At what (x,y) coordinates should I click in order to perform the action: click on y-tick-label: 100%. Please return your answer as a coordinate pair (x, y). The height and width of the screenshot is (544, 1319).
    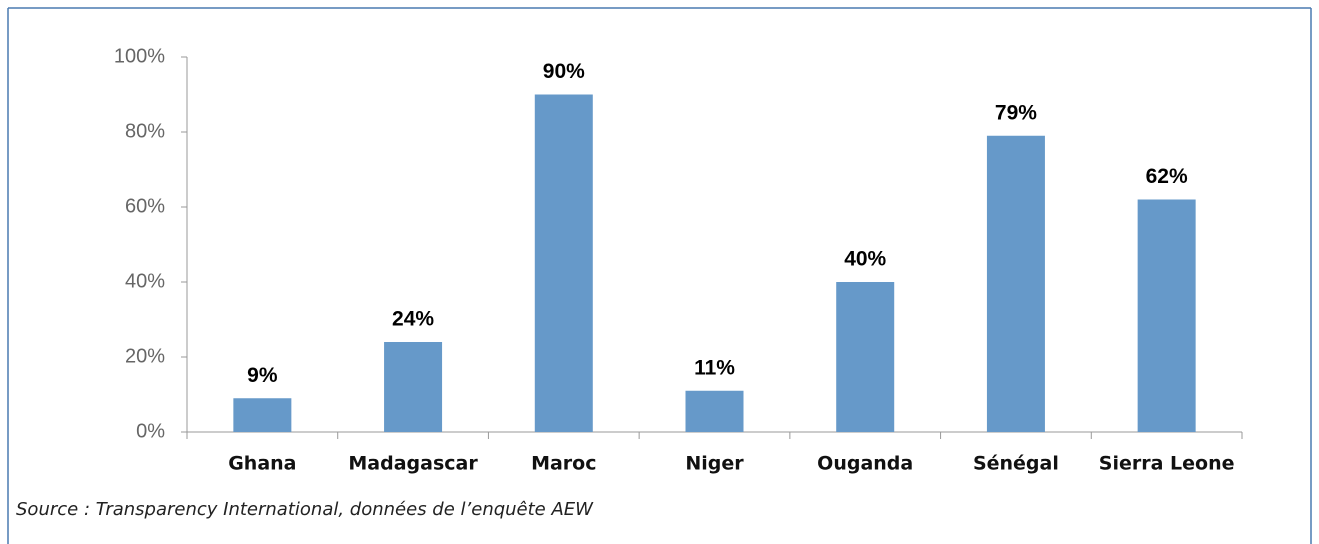
    Looking at the image, I should click on (139, 56).